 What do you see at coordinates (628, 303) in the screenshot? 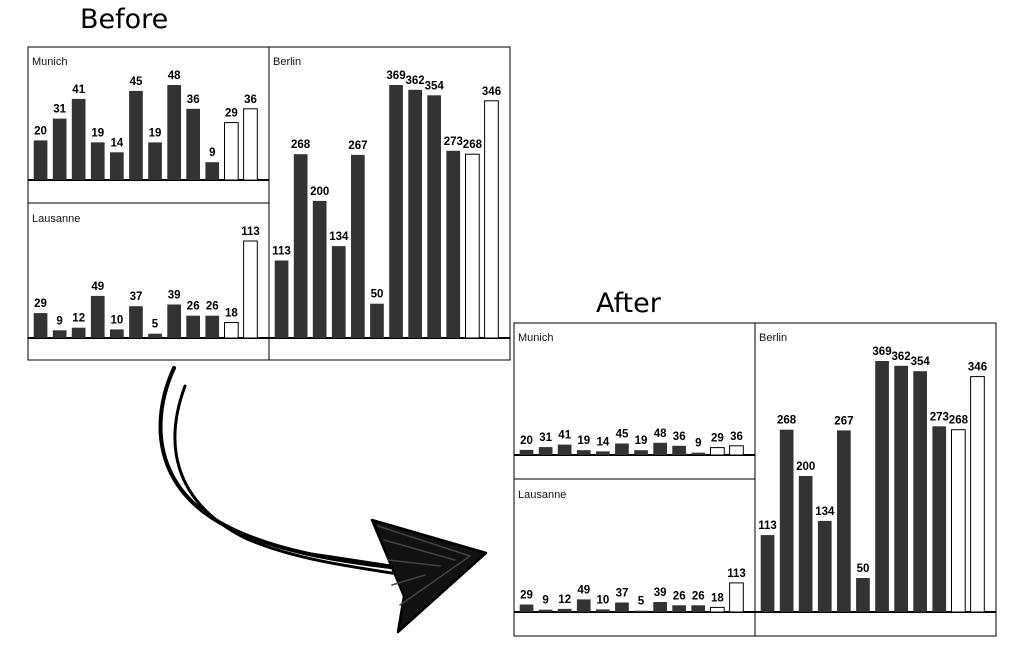
I see `after-heading: After` at bounding box center [628, 303].